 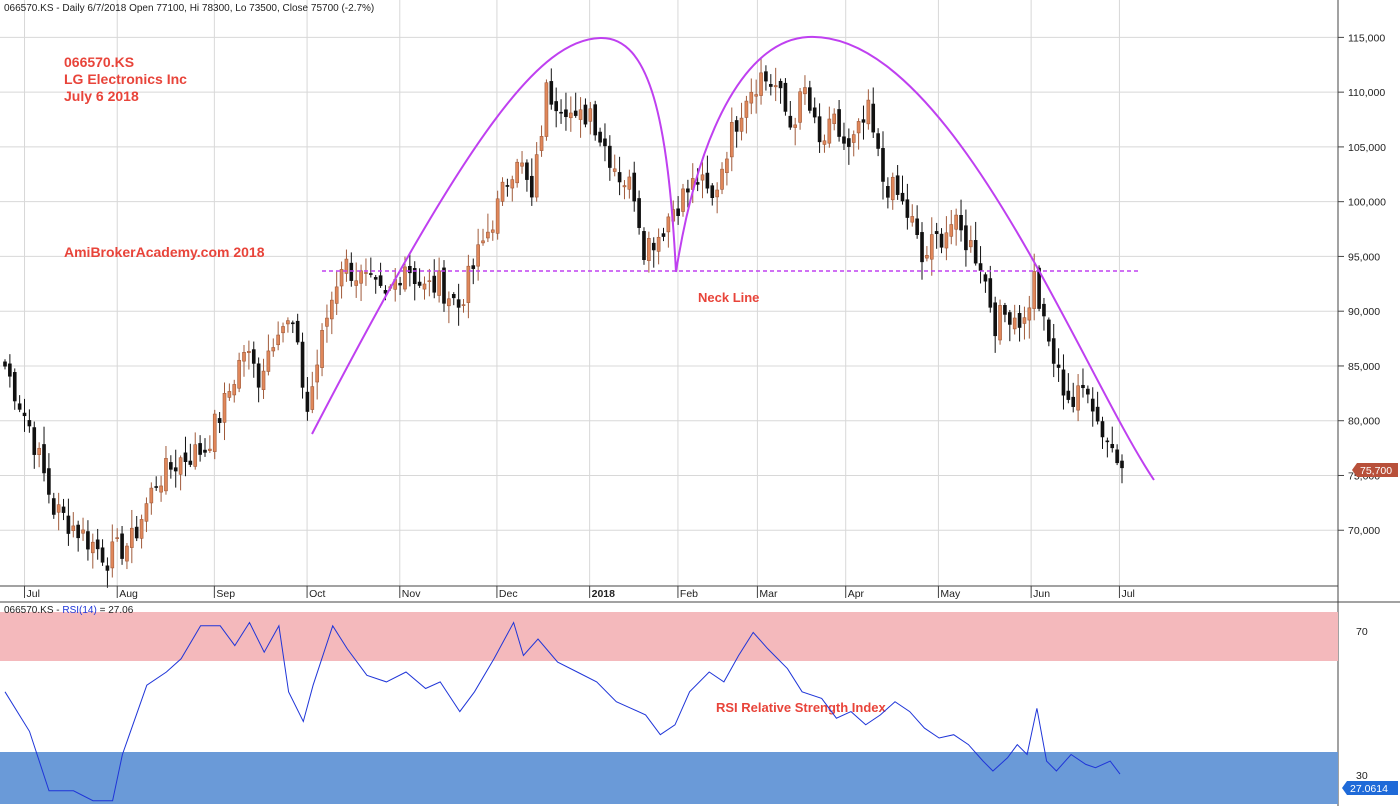 What do you see at coordinates (1366, 93) in the screenshot?
I see `y-tick-label: 110,000` at bounding box center [1366, 93].